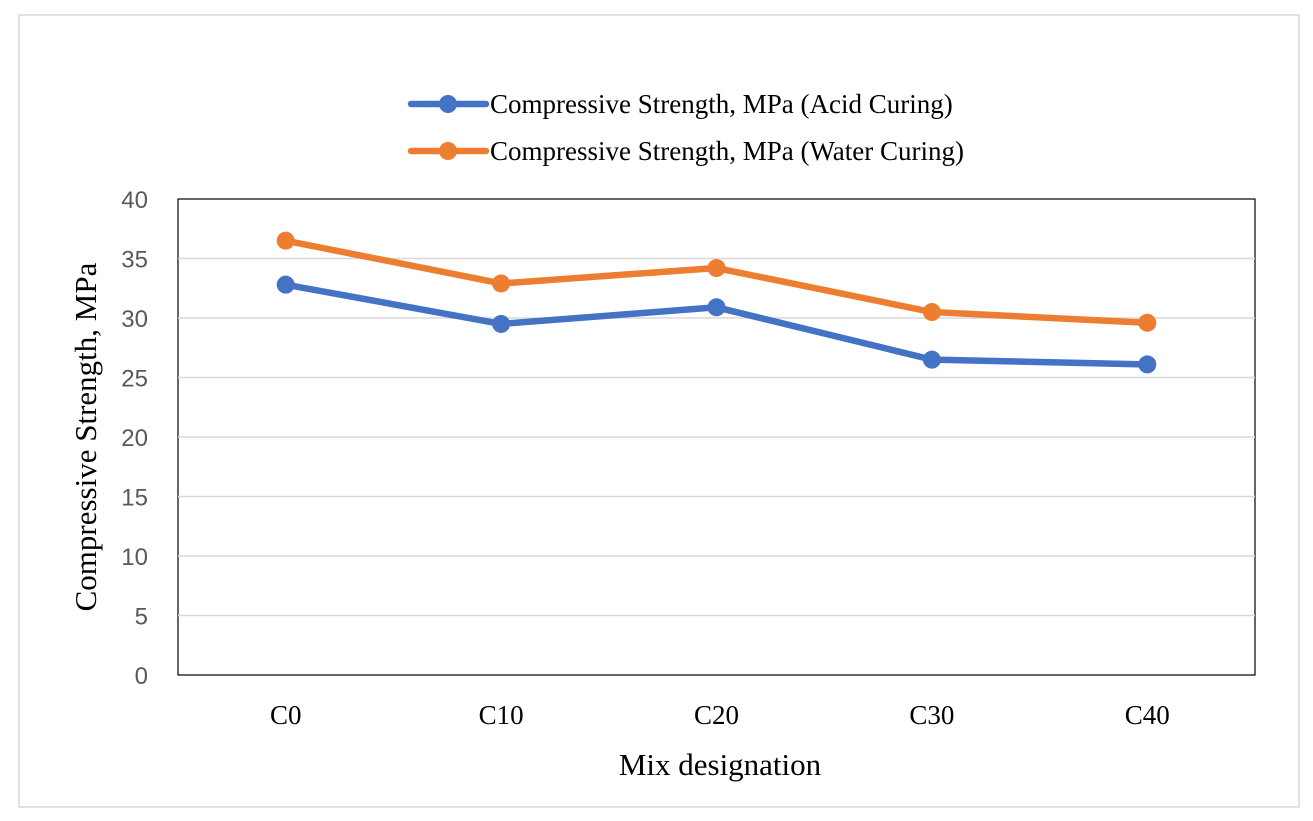  I want to click on y-tick-label: 10, so click(134, 557).